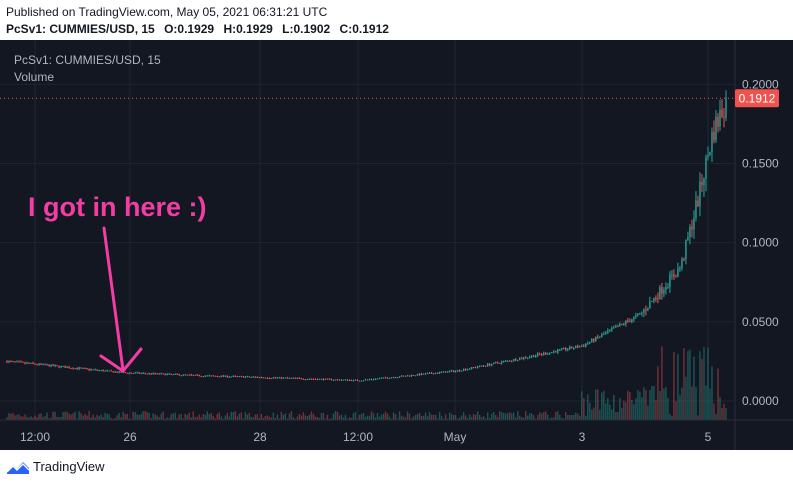 Image resolution: width=793 pixels, height=485 pixels. Describe the element at coordinates (760, 164) in the screenshot. I see `y-tick-label: 0.1500` at that location.